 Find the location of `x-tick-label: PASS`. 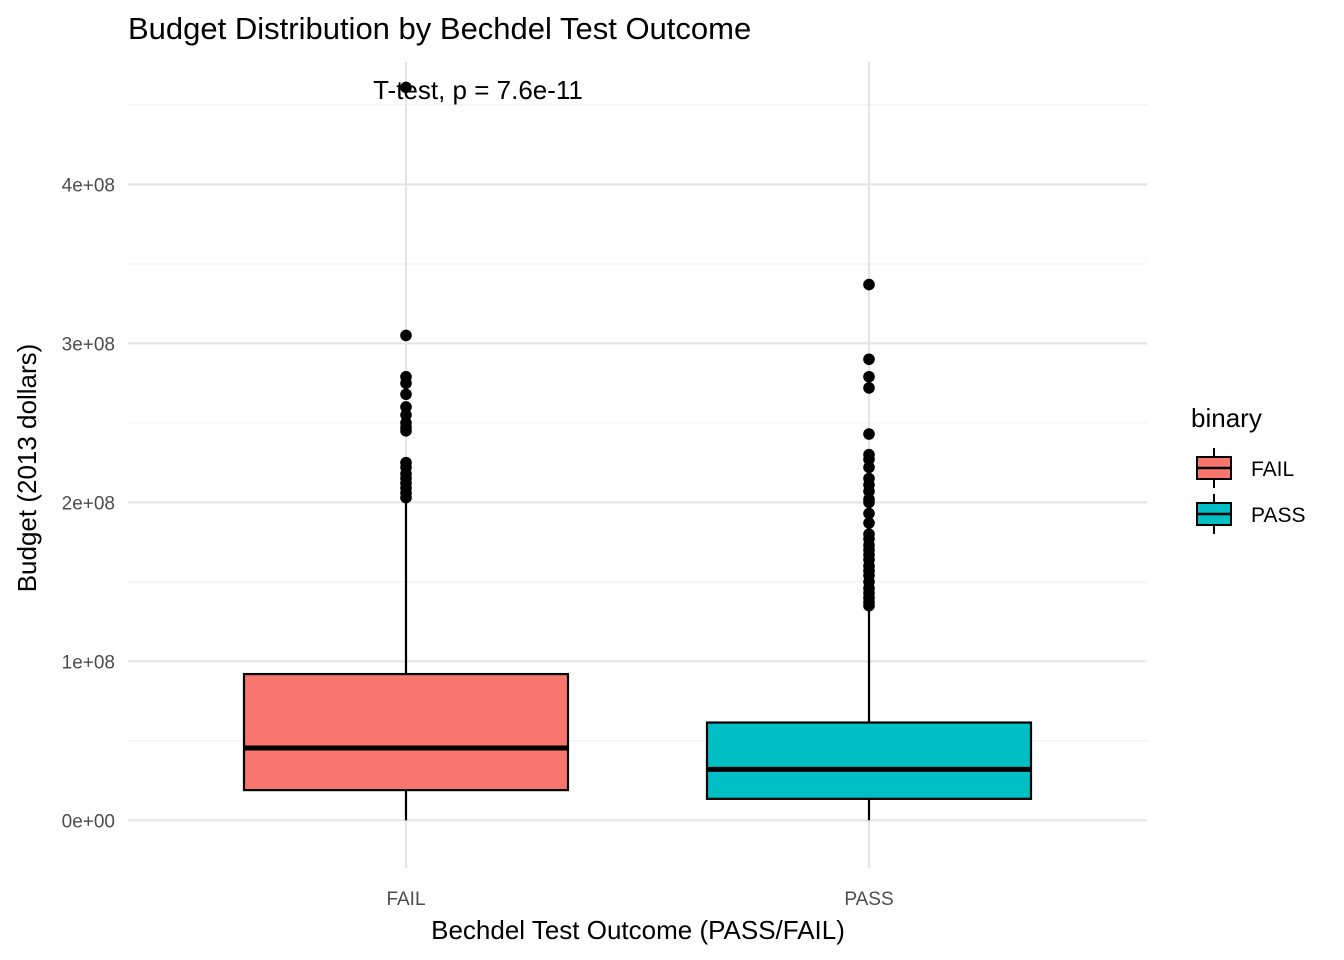

x-tick-label: PASS is located at coordinates (868, 899).